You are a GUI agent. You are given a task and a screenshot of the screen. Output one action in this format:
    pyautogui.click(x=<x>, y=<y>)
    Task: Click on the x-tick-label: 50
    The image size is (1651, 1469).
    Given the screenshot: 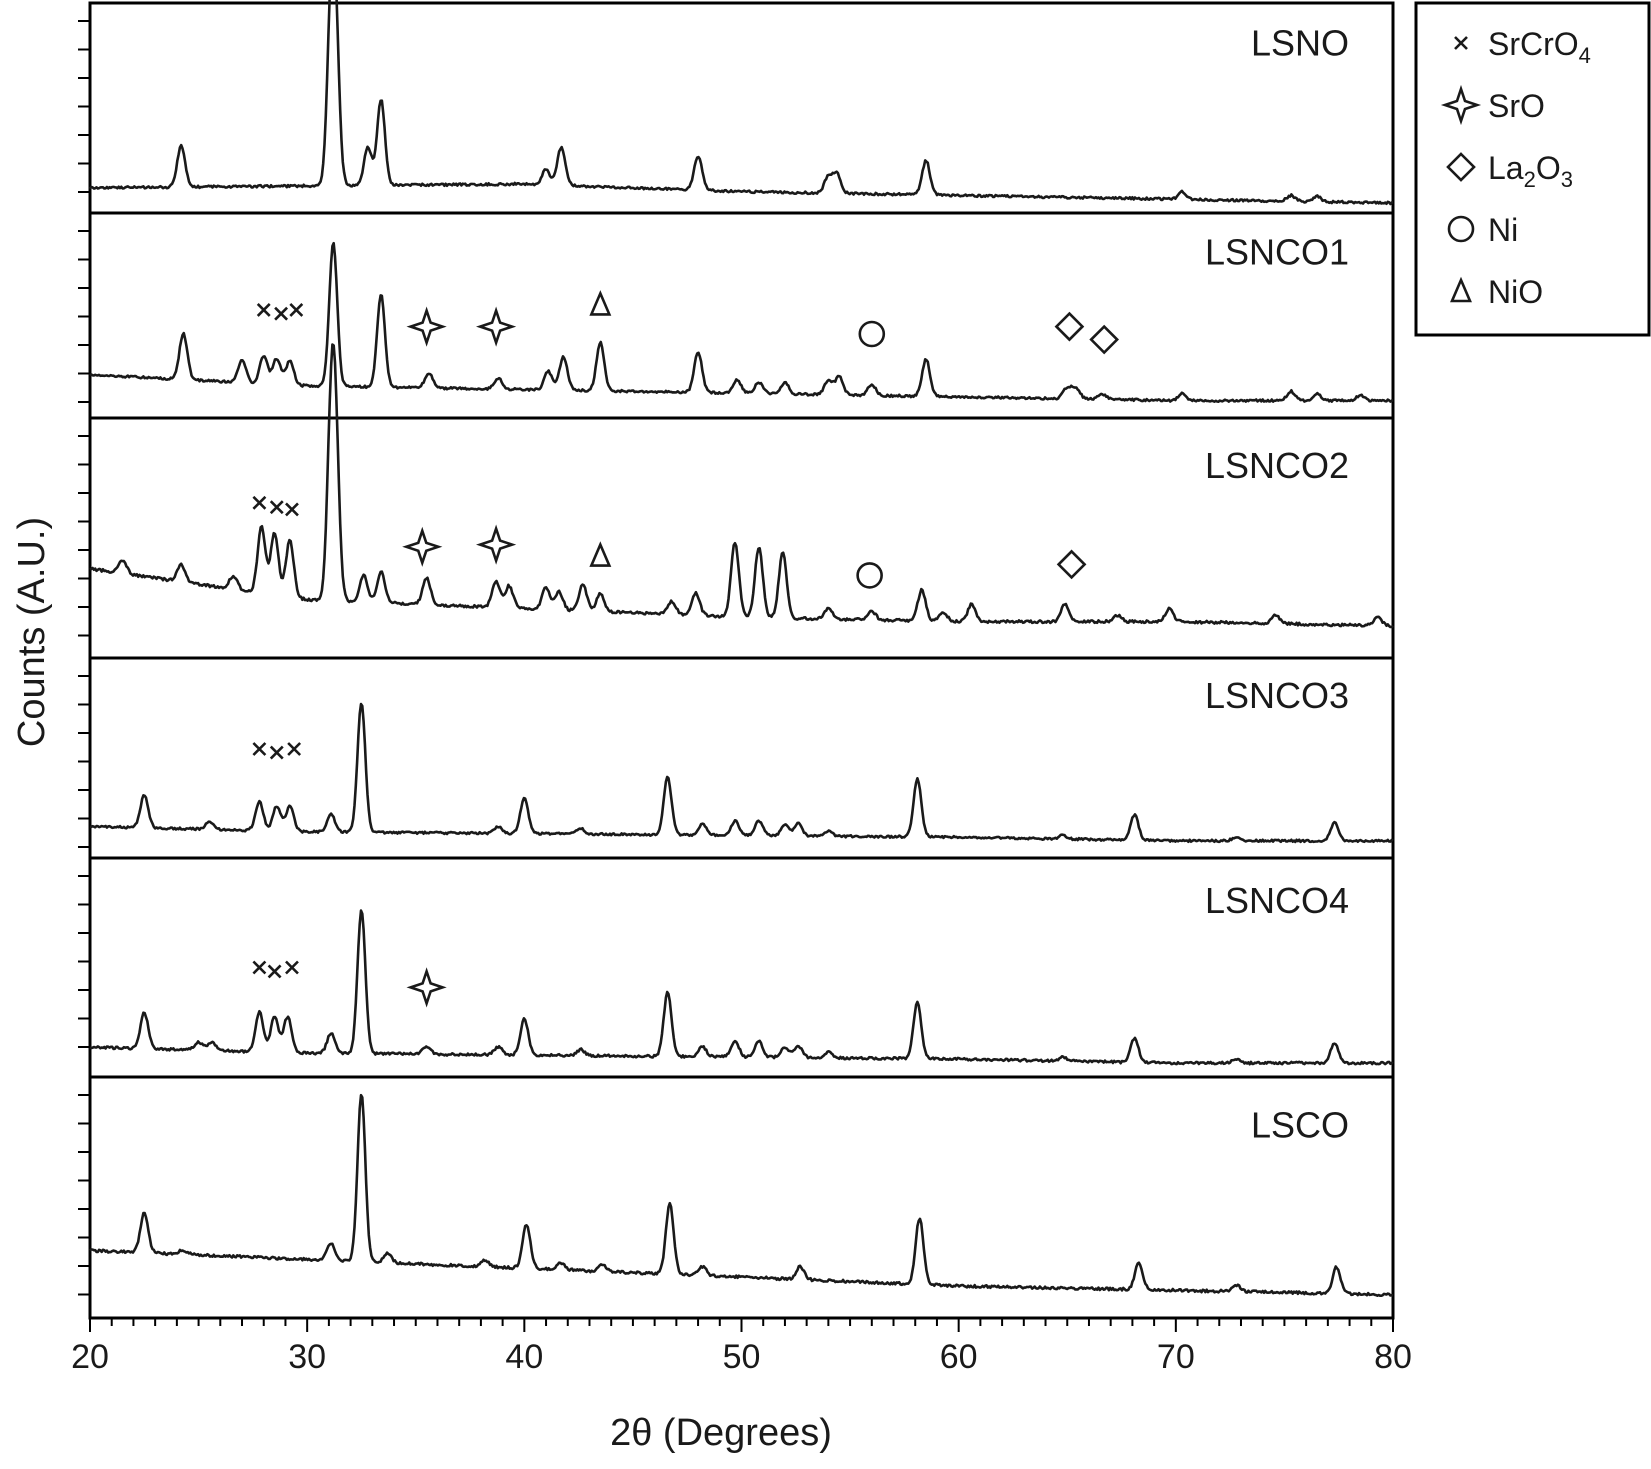 What is the action you would take?
    pyautogui.click(x=742, y=1357)
    